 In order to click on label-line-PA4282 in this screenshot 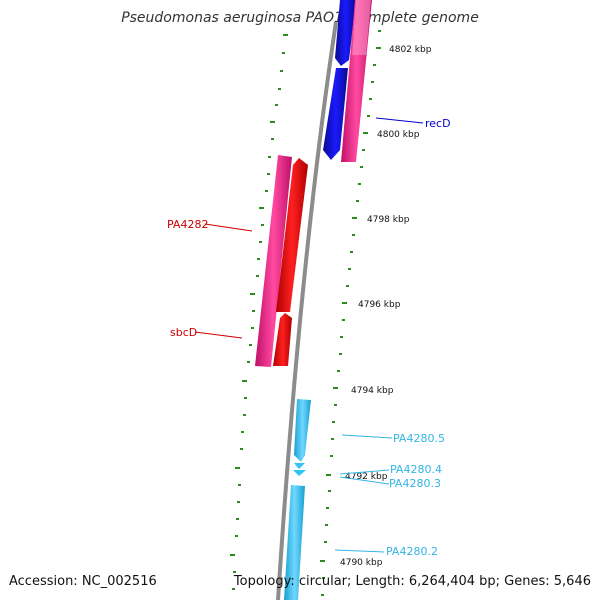, I will do `click(228, 227)`.